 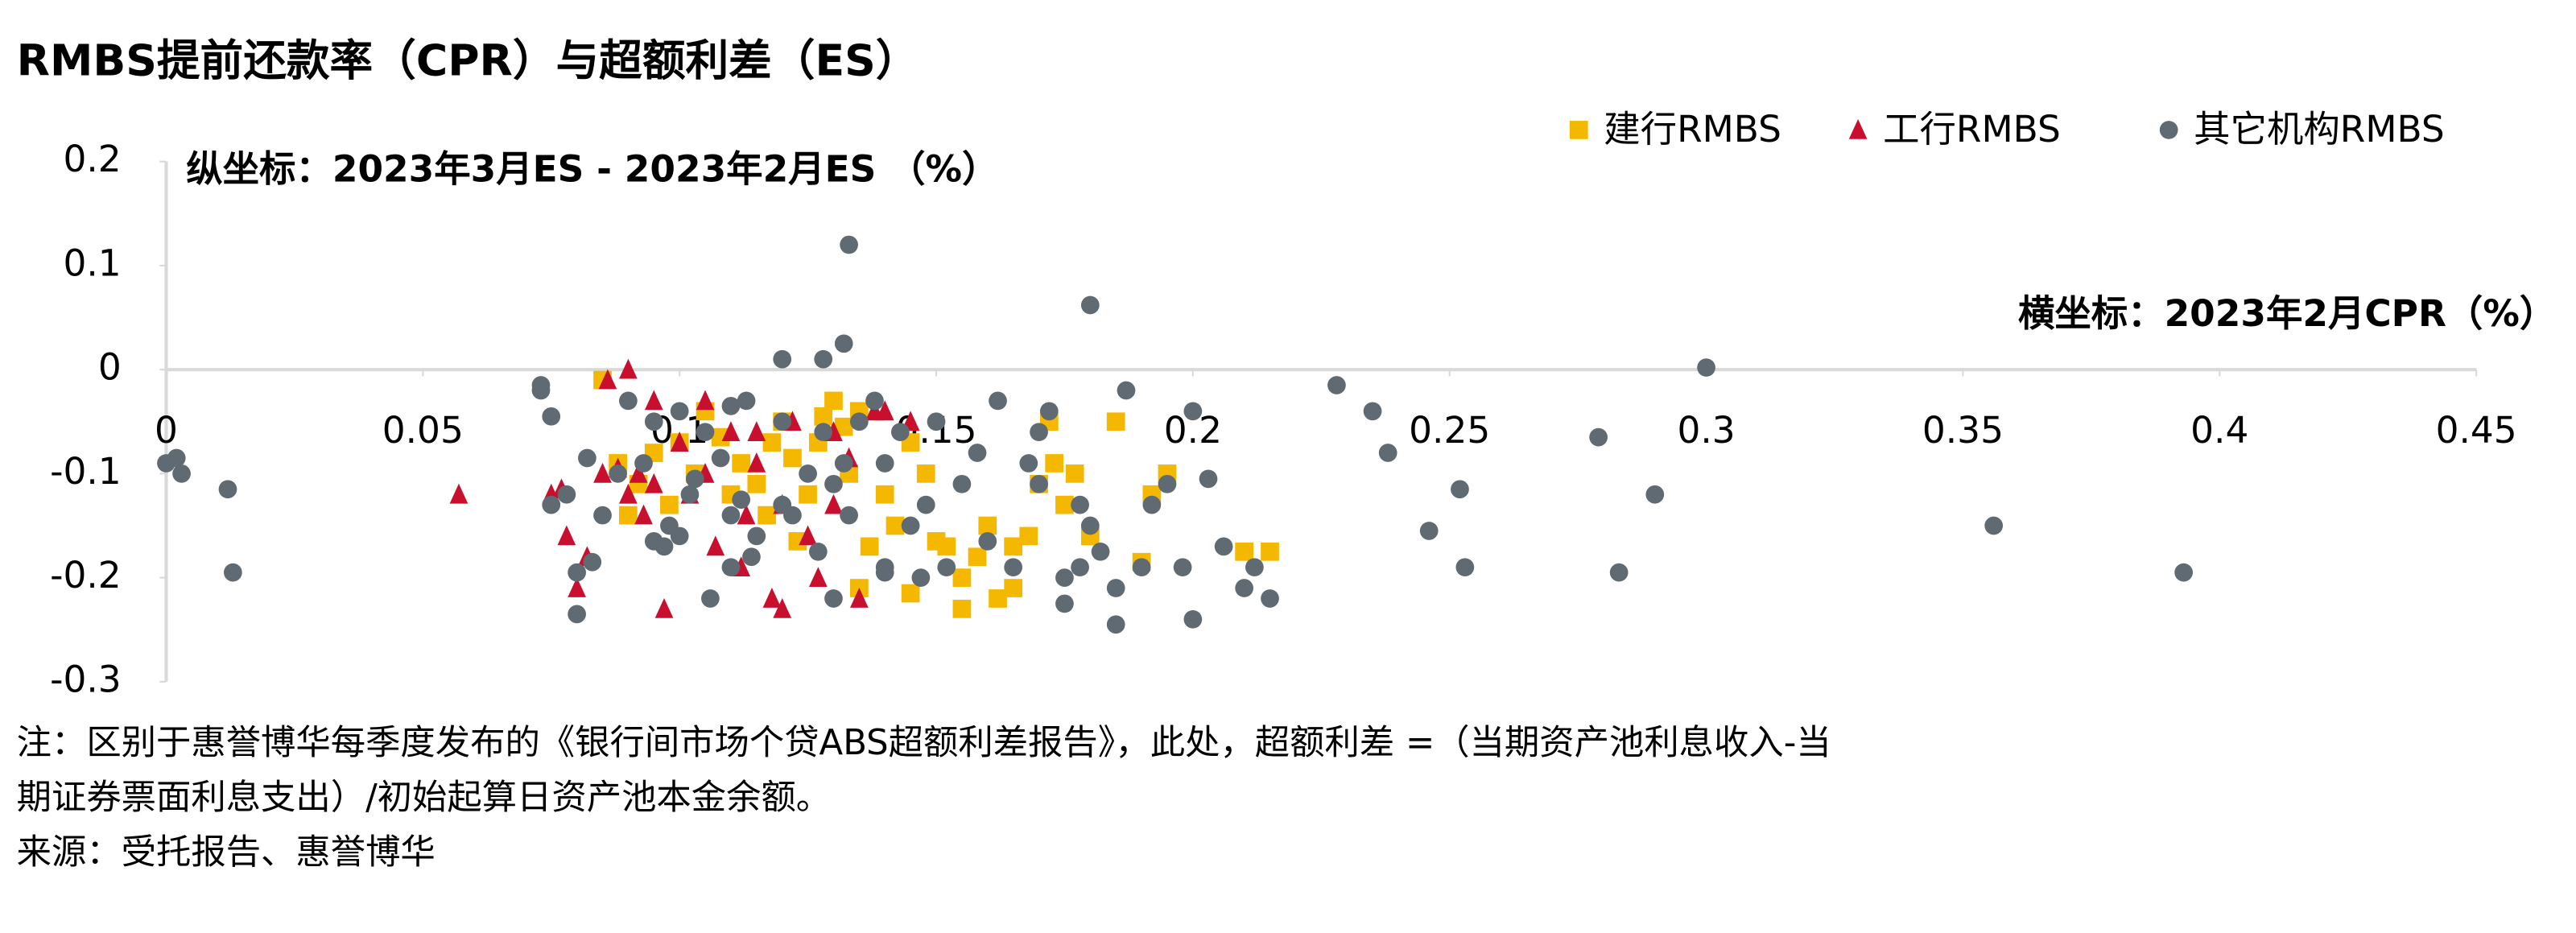 What do you see at coordinates (2287, 313) in the screenshot?
I see `x-axis-label: 横坐标：2023年2月CPR（%）` at bounding box center [2287, 313].